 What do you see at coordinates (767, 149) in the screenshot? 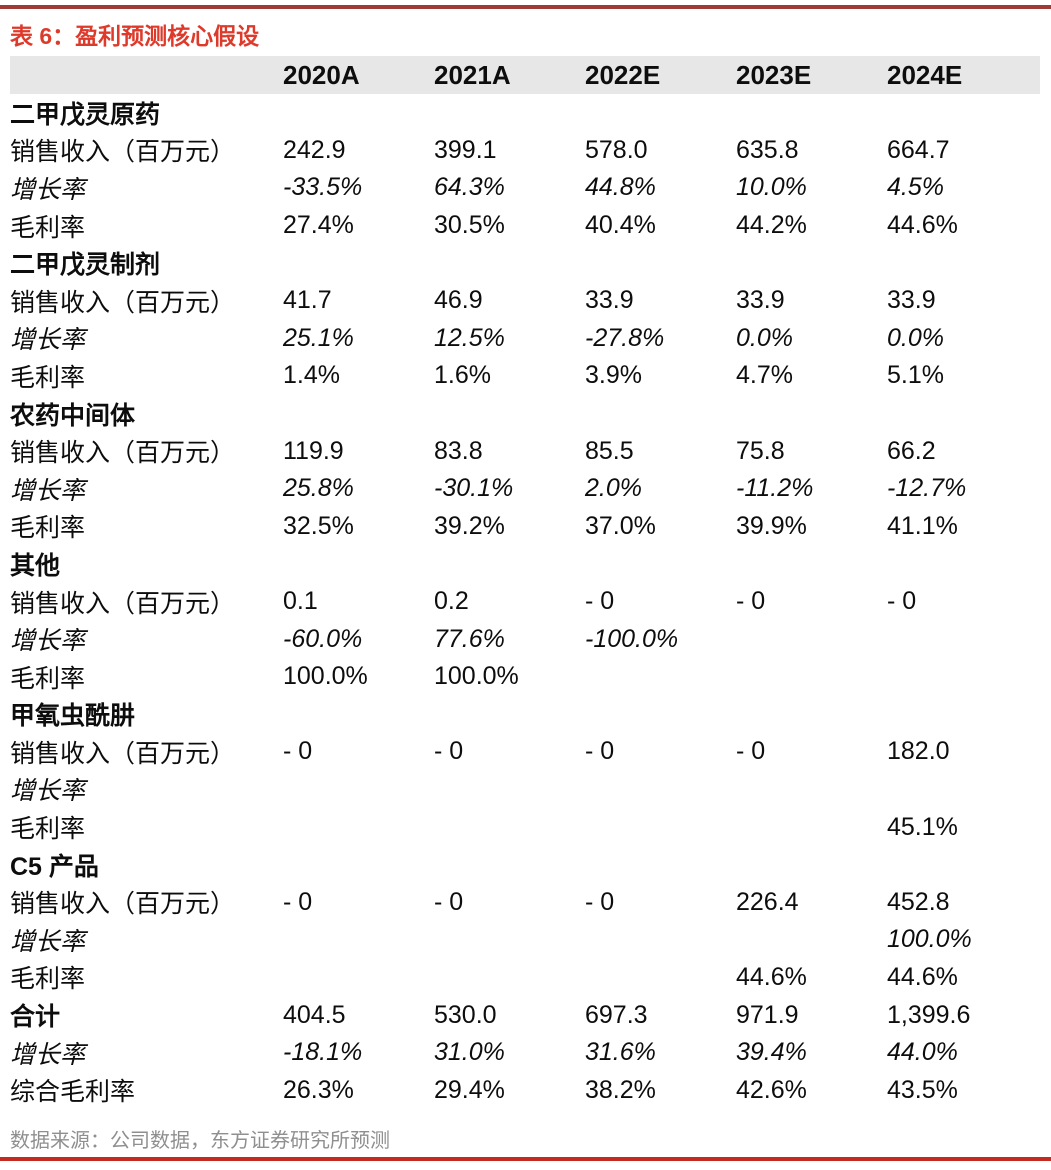
I see `cell: 635.8` at bounding box center [767, 149].